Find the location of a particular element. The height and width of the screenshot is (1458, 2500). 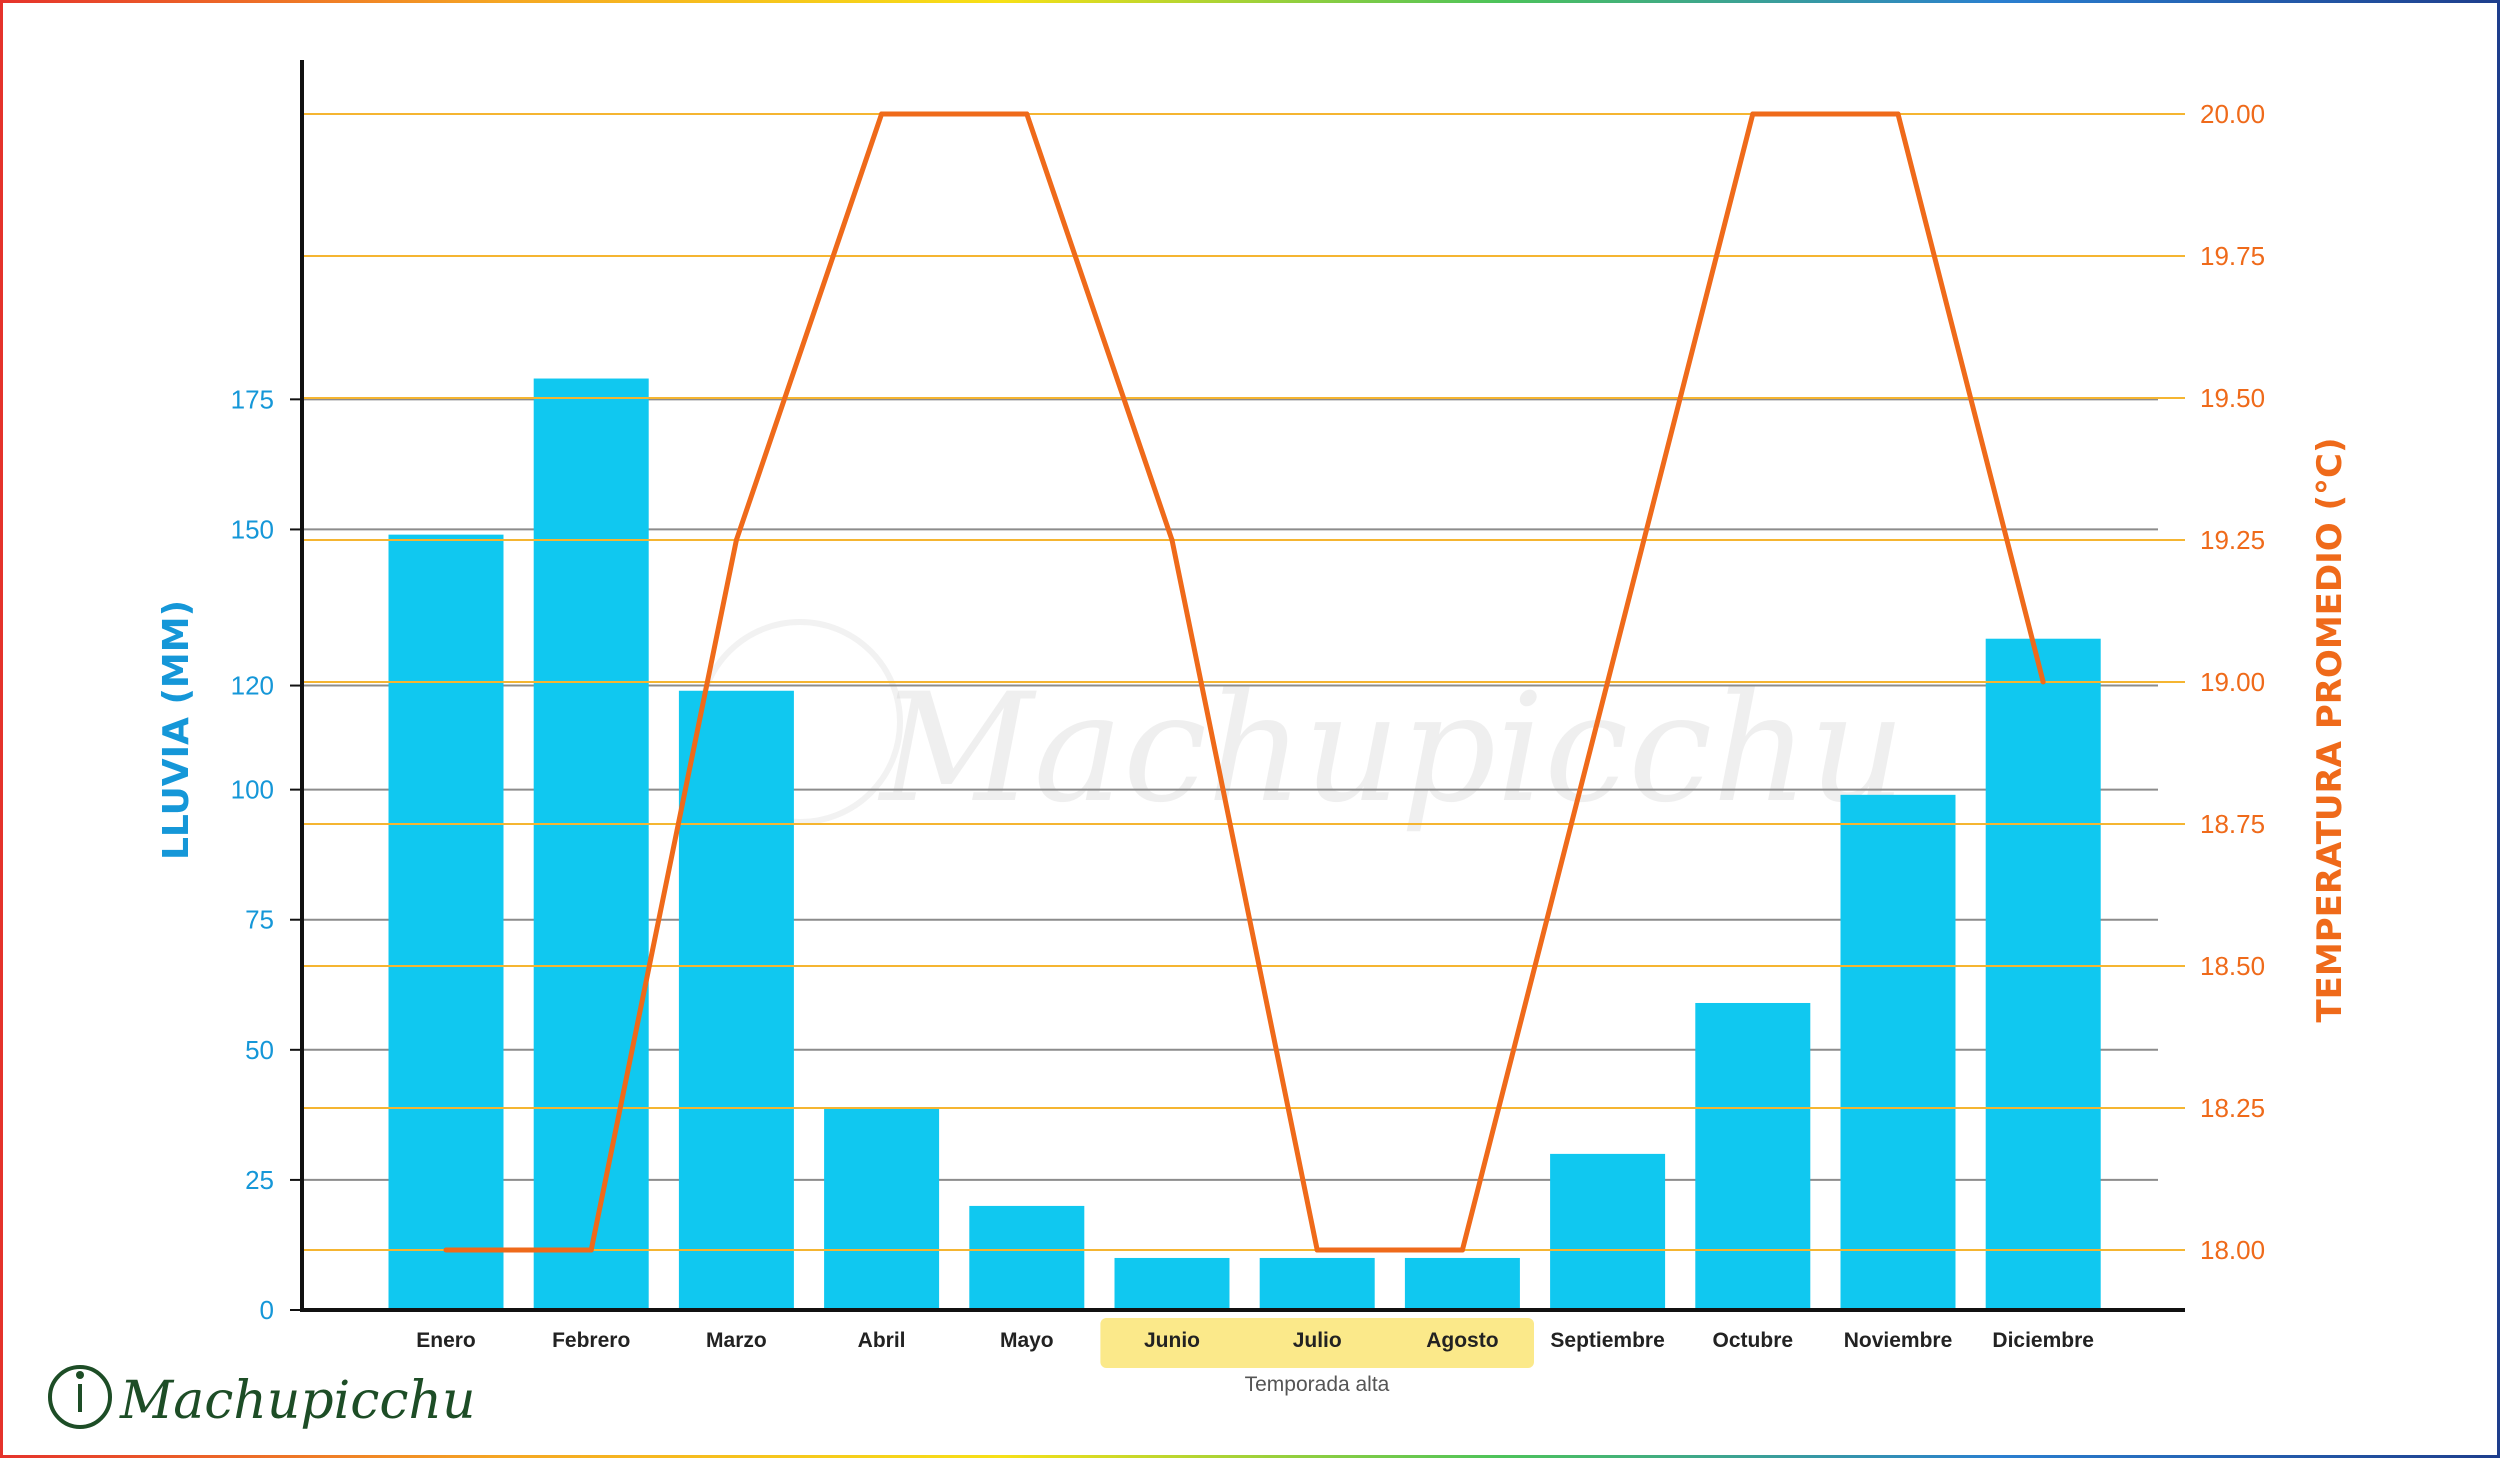

tick-label-left: 100 is located at coordinates (252, 790).